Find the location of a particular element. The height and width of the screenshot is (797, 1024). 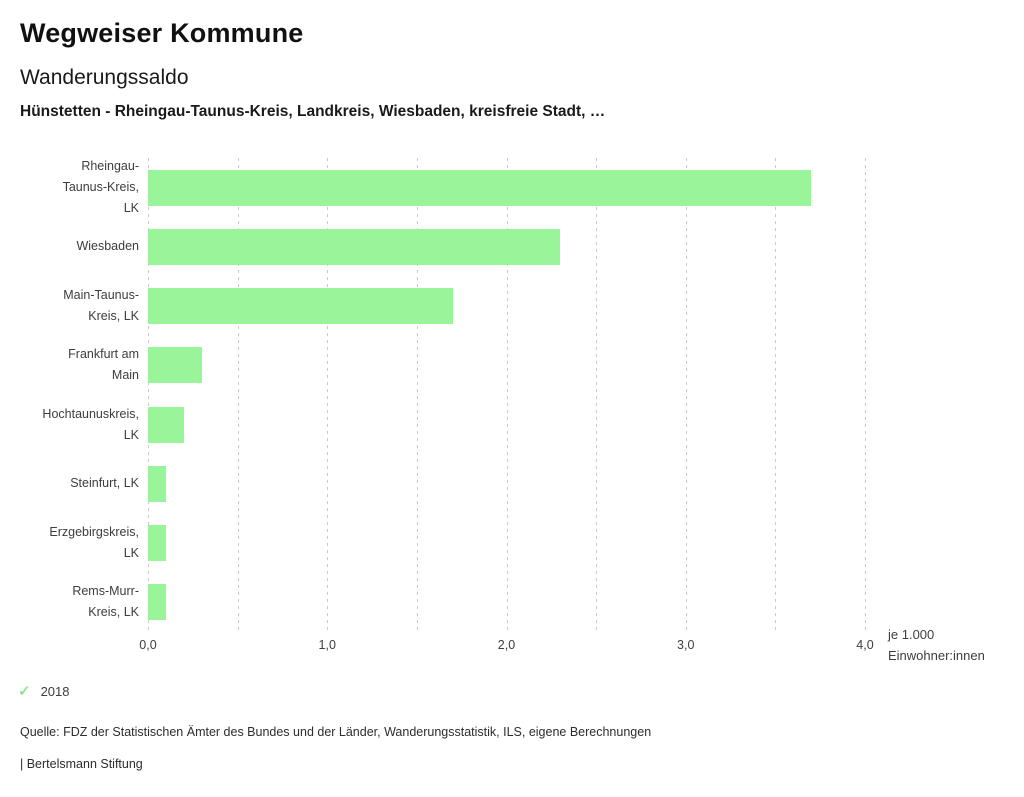

legend-item-2018: ✓ 2018 is located at coordinates (44, 691).